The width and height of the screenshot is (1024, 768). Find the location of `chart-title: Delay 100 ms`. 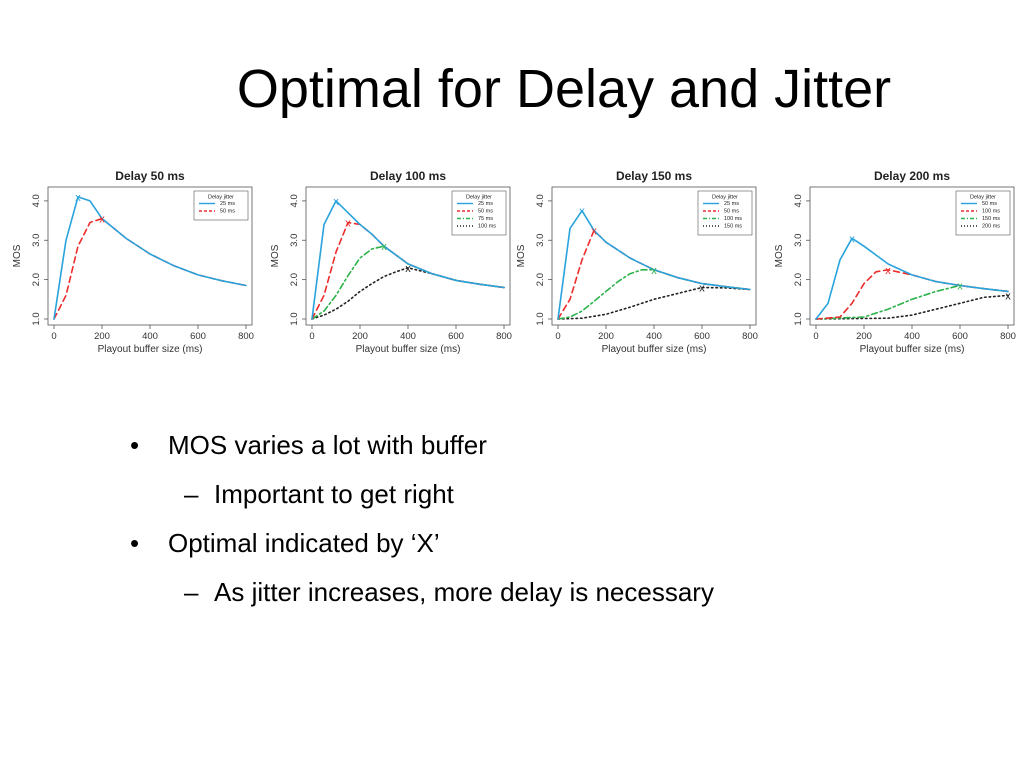

chart-title: Delay 100 ms is located at coordinates (408, 176).